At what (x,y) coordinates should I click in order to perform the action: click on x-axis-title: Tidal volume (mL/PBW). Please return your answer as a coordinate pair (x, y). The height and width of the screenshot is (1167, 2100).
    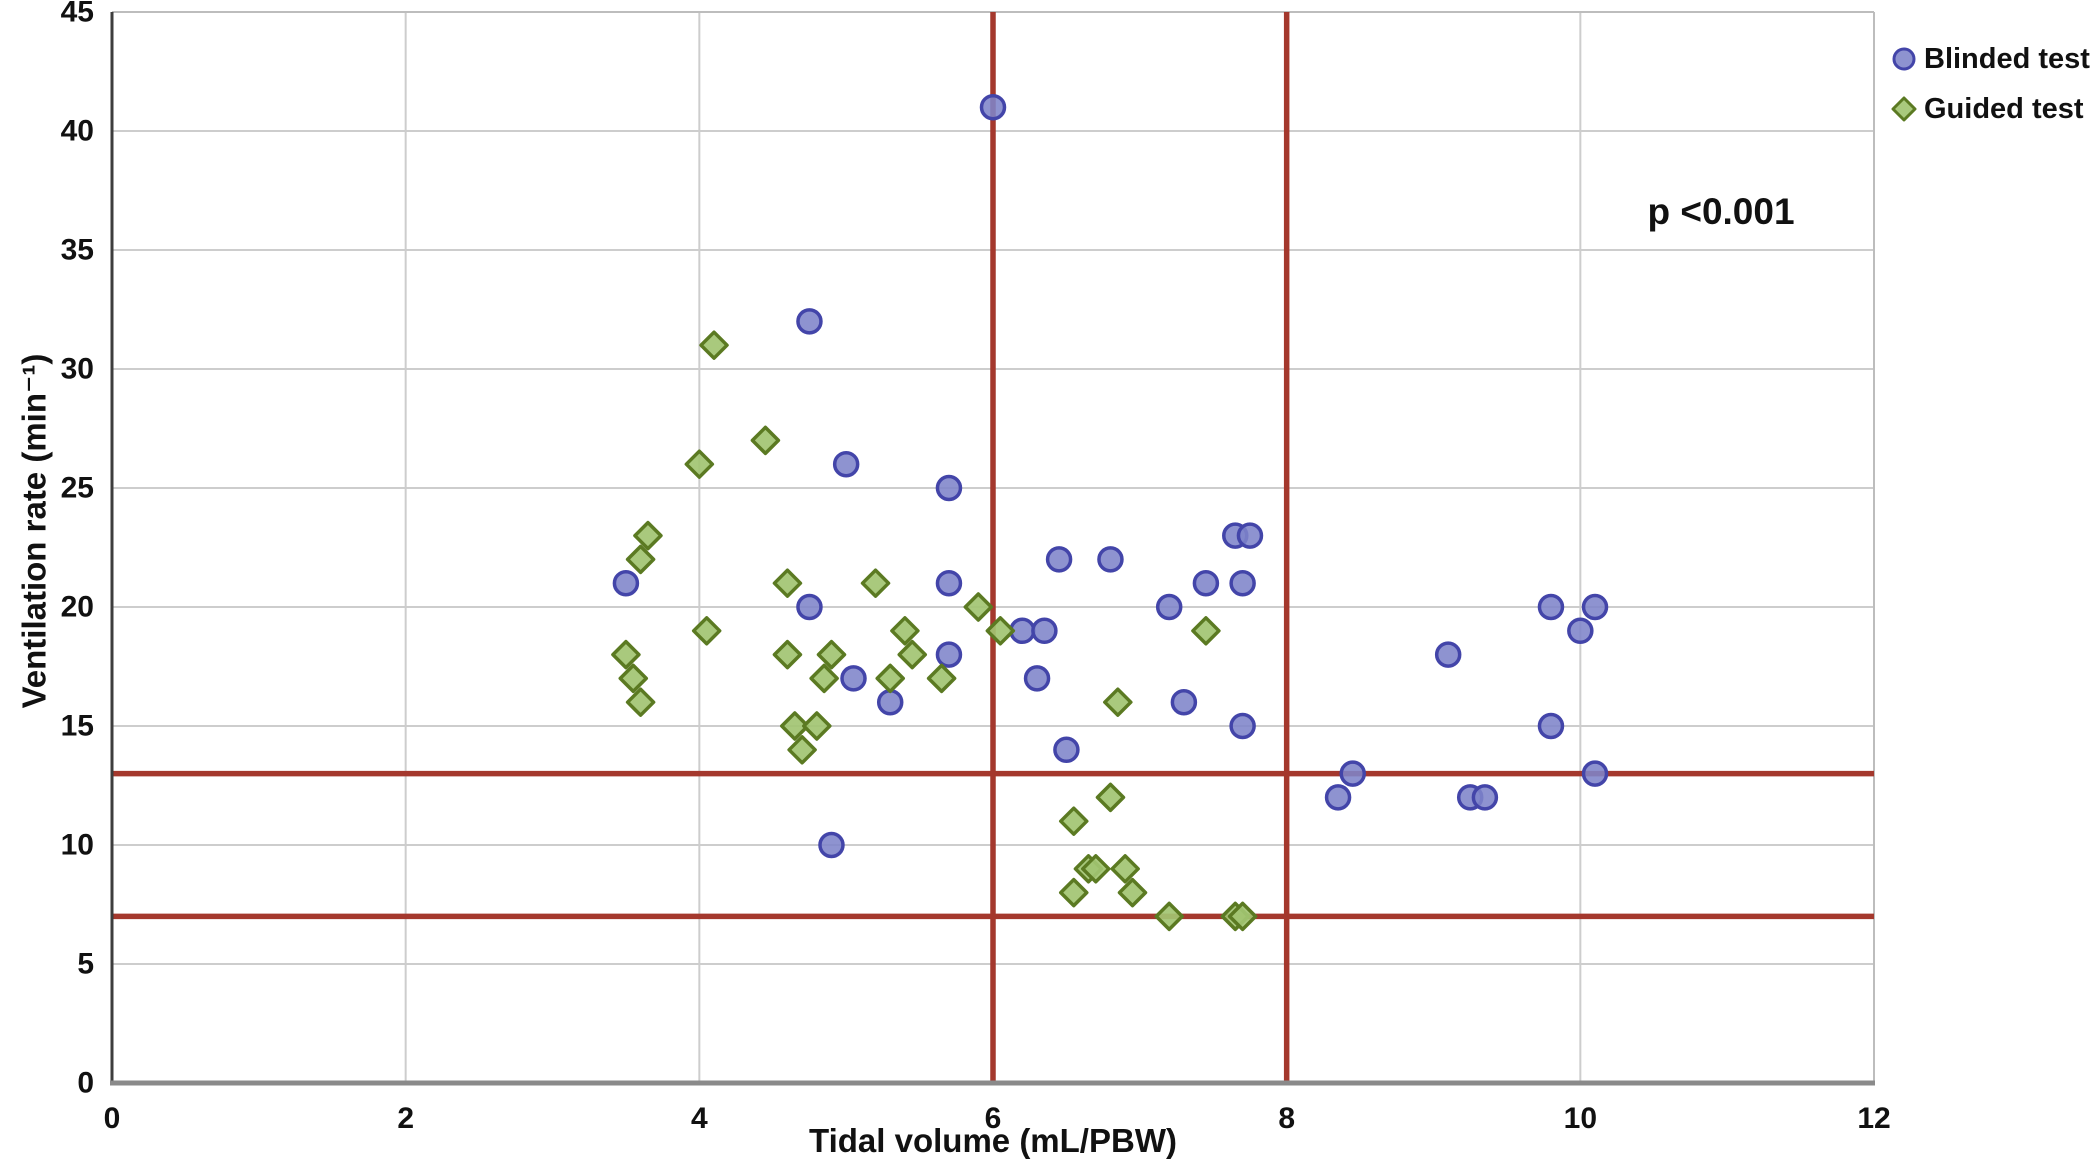
    Looking at the image, I should click on (993, 1140).